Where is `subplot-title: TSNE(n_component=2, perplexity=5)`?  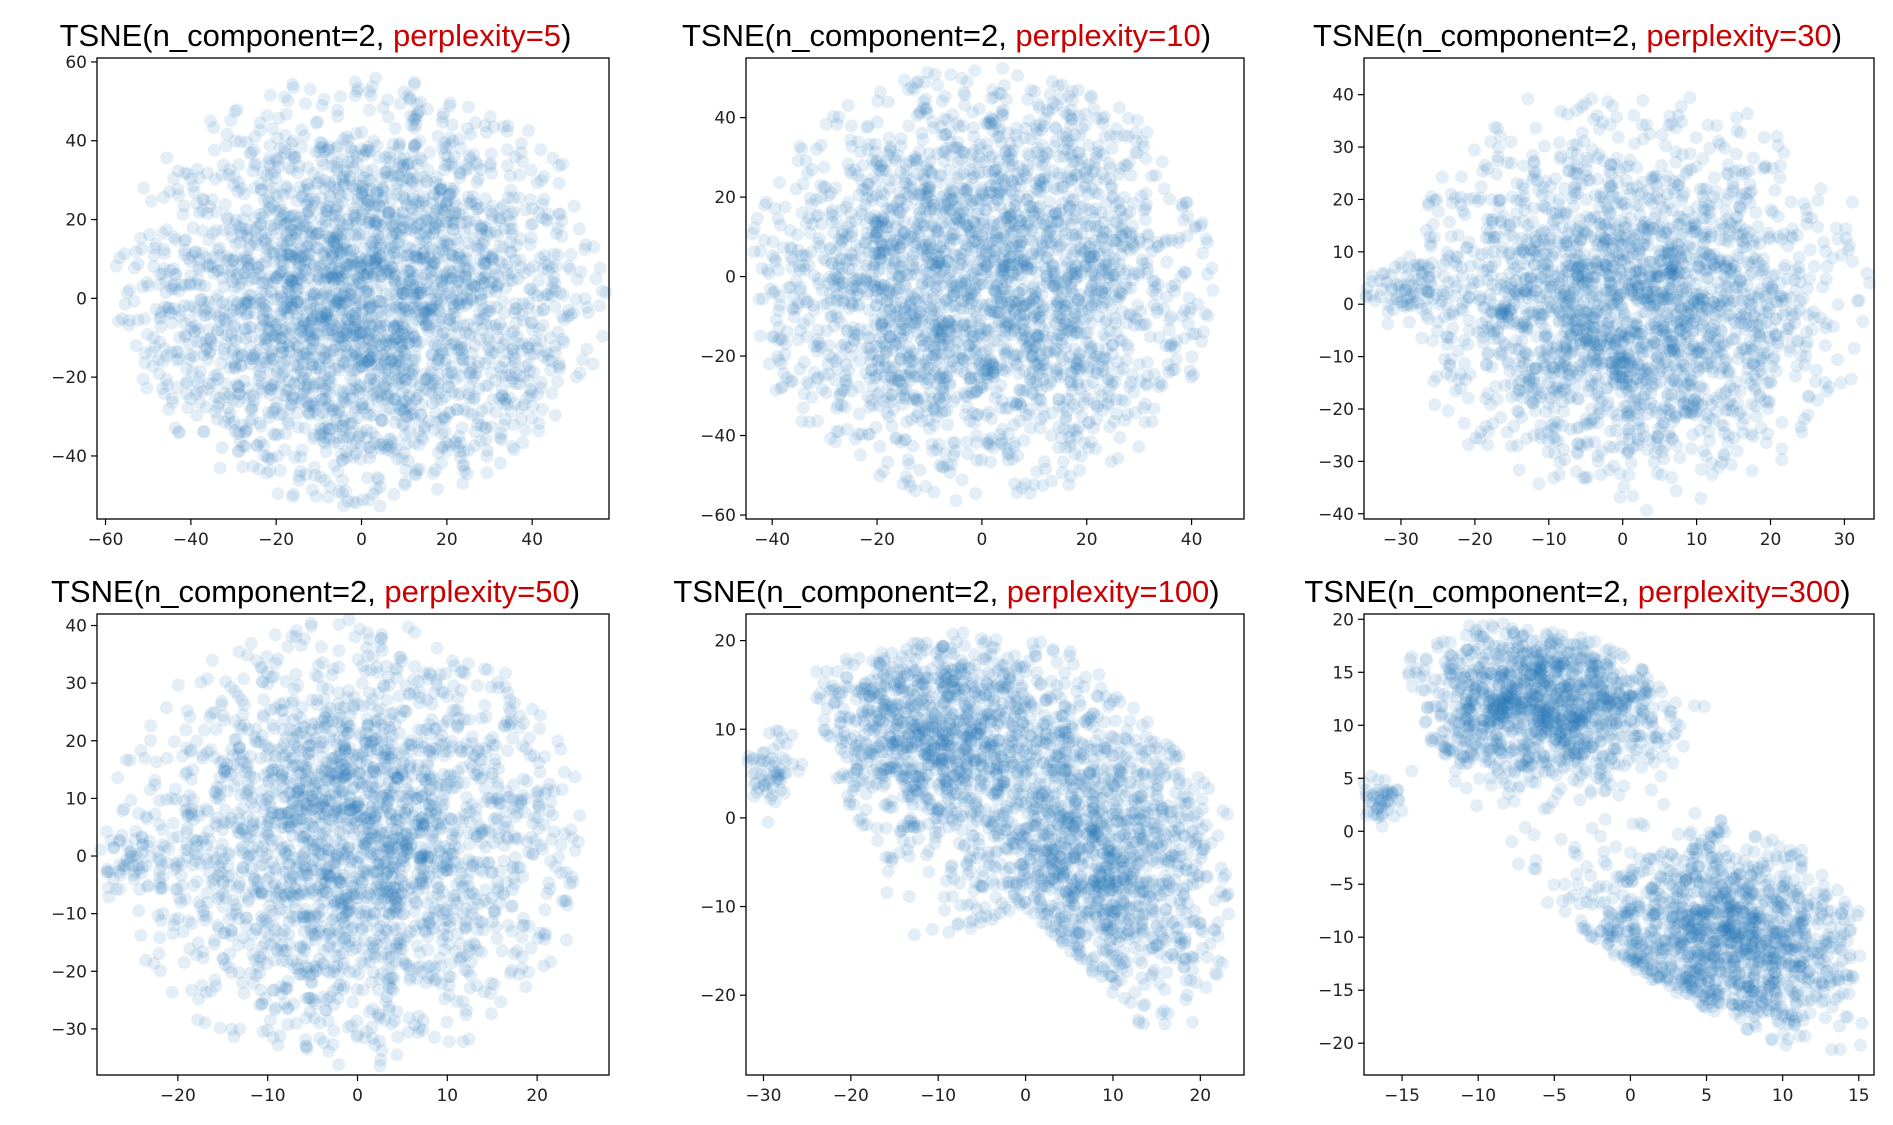
subplot-title: TSNE(n_component=2, perplexity=5) is located at coordinates (315, 36).